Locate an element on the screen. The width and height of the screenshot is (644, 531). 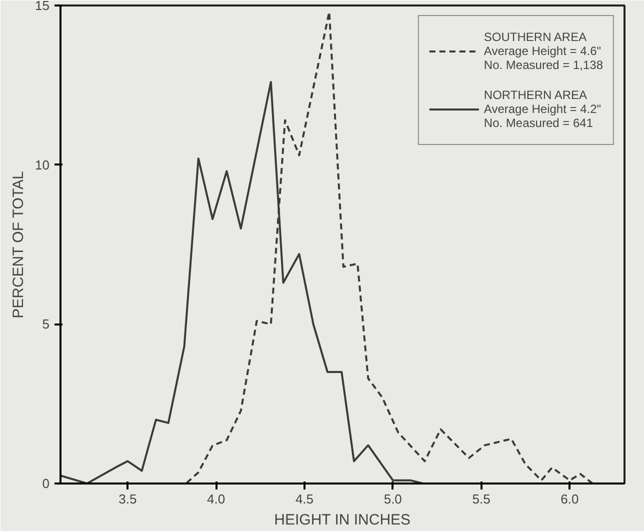
x-axis-title: HEIGHT IN INCHES is located at coordinates (342, 520).